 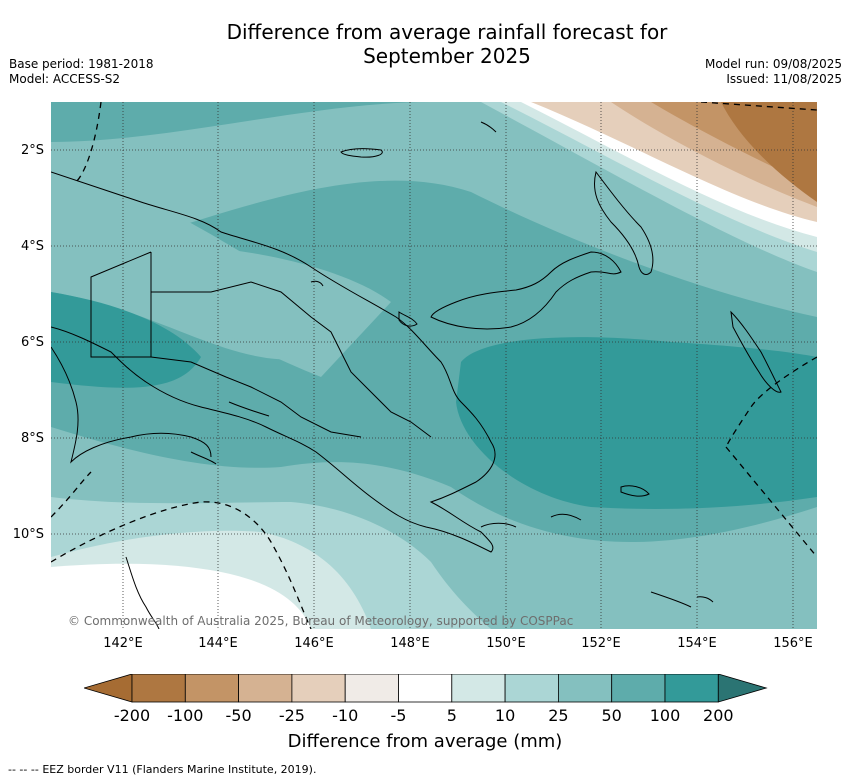 I want to click on band-50-100-central, so click(x=636, y=423).